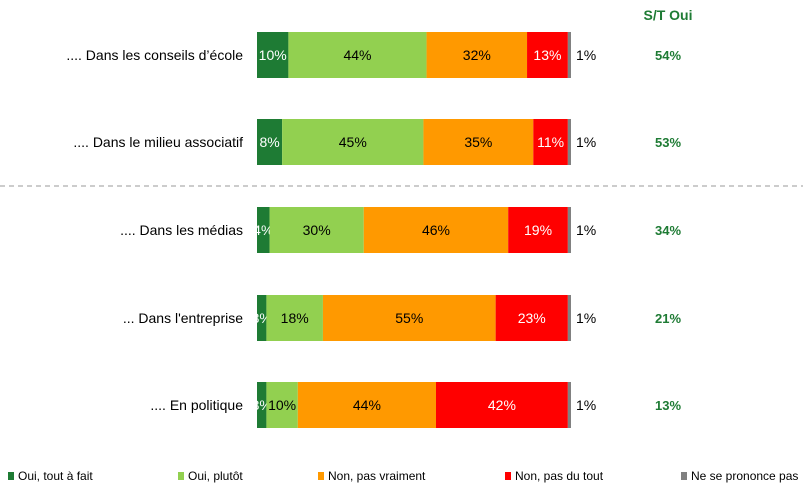  What do you see at coordinates (196, 405) in the screenshot?
I see `category-label: .... En politique` at bounding box center [196, 405].